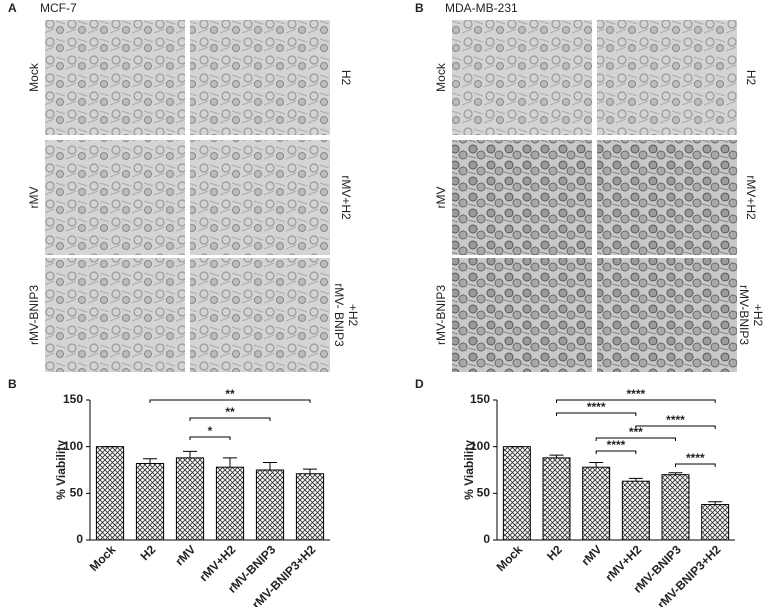 The height and width of the screenshot is (612, 765). What do you see at coordinates (210, 431) in the screenshot?
I see `significance-label: *` at bounding box center [210, 431].